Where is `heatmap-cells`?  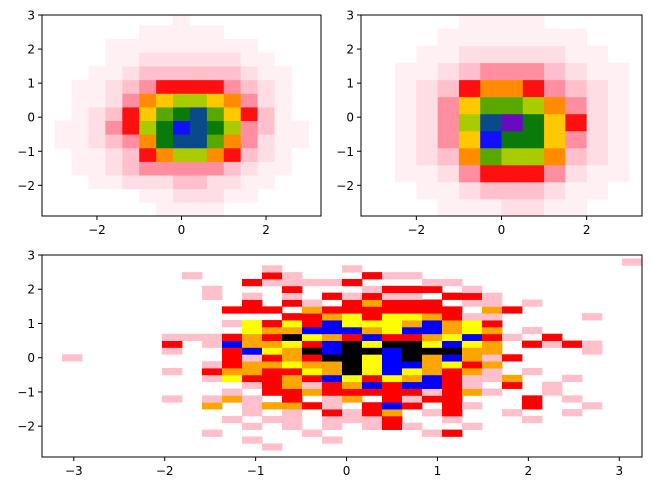
heatmap-cells is located at coordinates (512, 115).